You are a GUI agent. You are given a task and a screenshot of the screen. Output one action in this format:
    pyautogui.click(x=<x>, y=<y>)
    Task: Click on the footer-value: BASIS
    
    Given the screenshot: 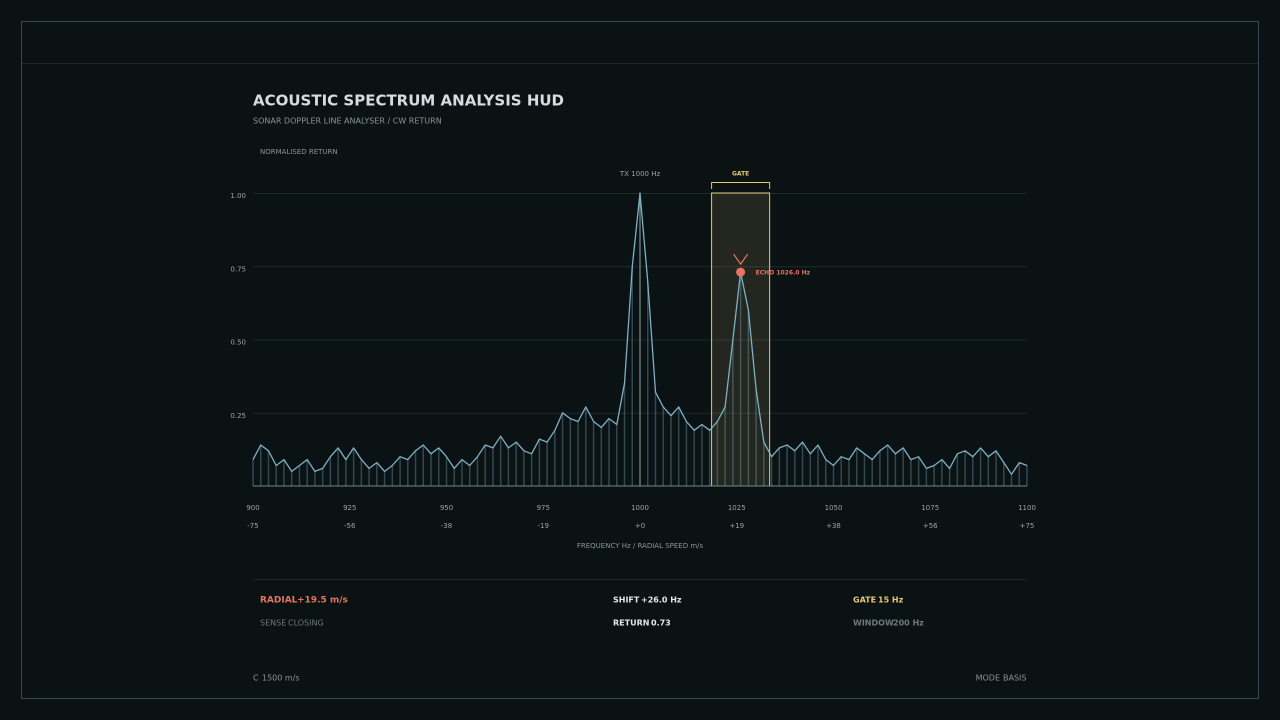 What is the action you would take?
    pyautogui.click(x=1014, y=678)
    